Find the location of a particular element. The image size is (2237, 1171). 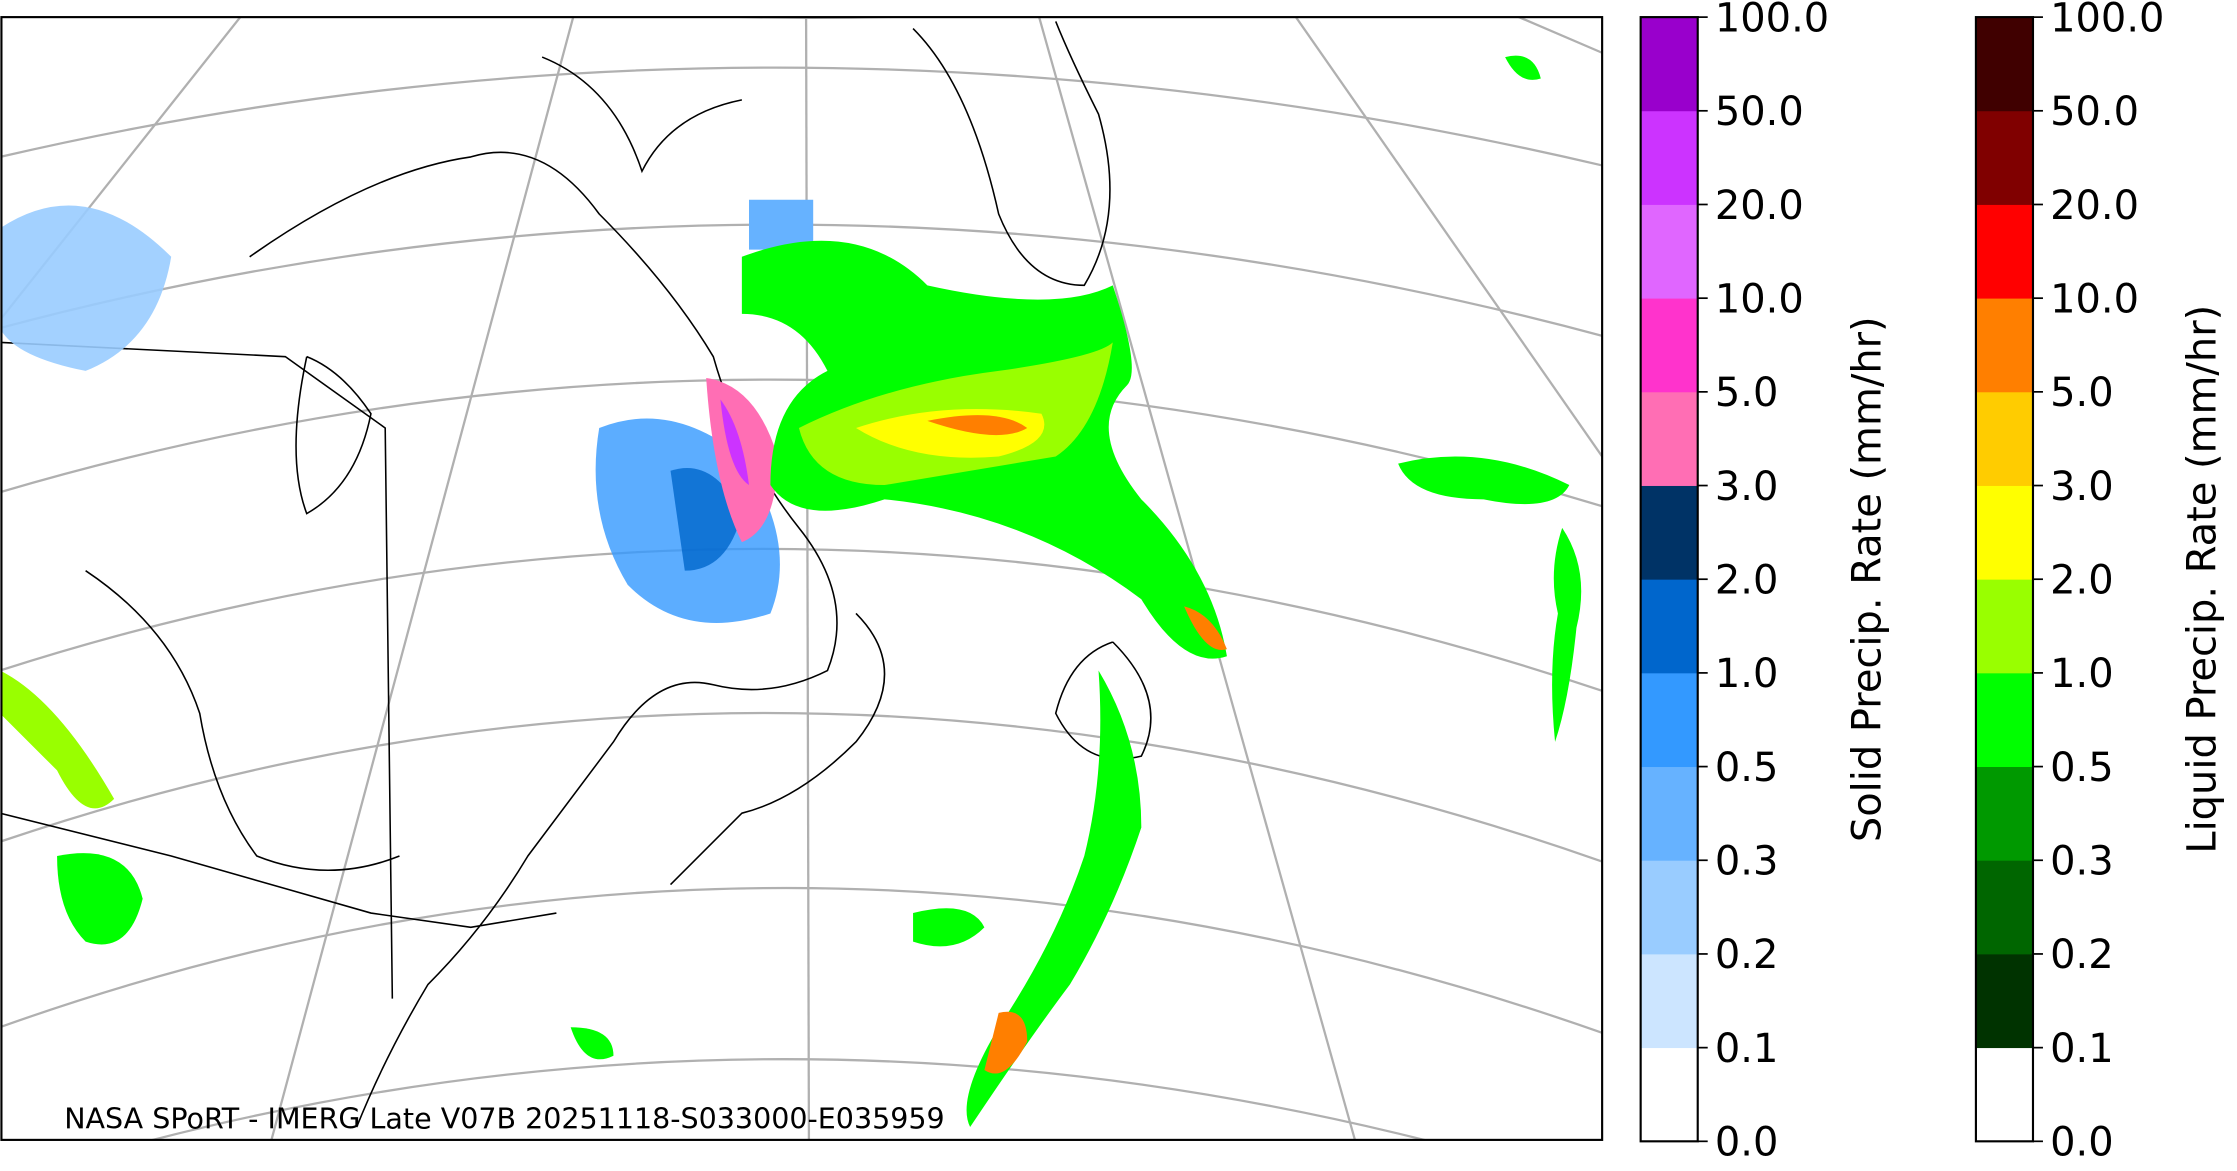

colorbar-label: Solid Precip. Rate (mm/hr) is located at coordinates (1867, 579).